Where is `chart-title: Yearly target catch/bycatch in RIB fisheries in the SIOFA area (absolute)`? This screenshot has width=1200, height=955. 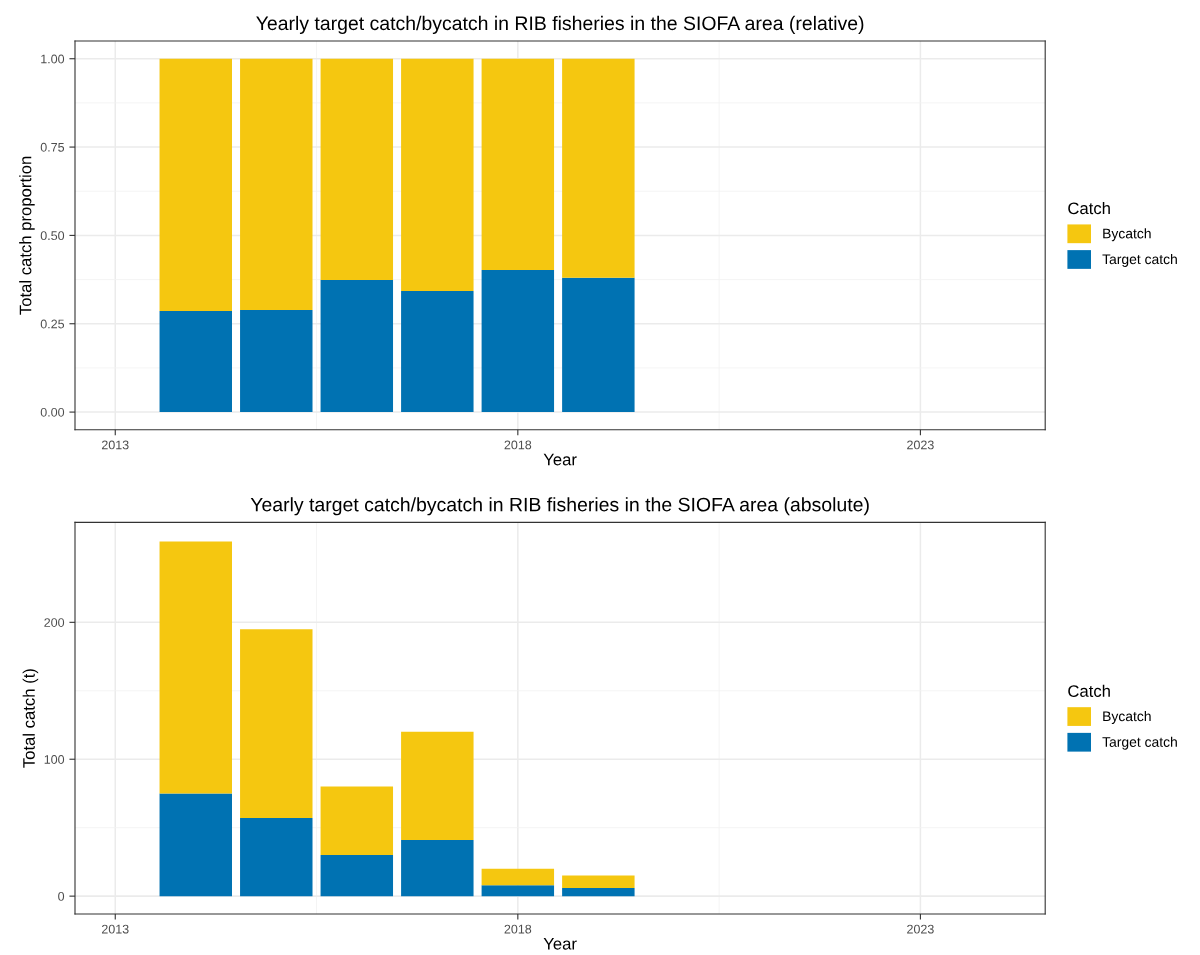 chart-title: Yearly target catch/bycatch in RIB fisheries in the SIOFA area (absolute) is located at coordinates (559, 506).